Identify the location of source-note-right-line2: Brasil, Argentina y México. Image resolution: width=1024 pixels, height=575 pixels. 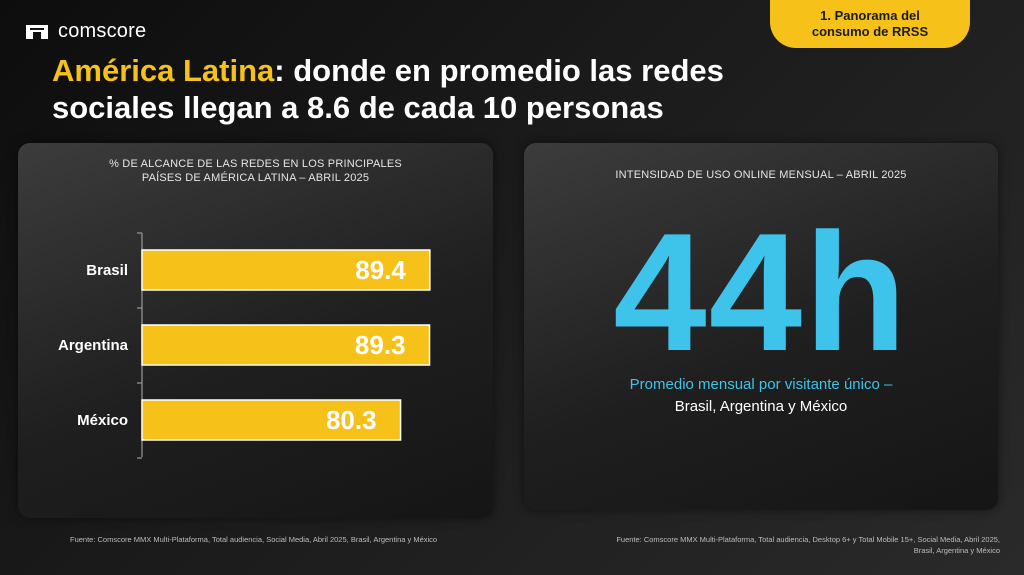
(956, 550).